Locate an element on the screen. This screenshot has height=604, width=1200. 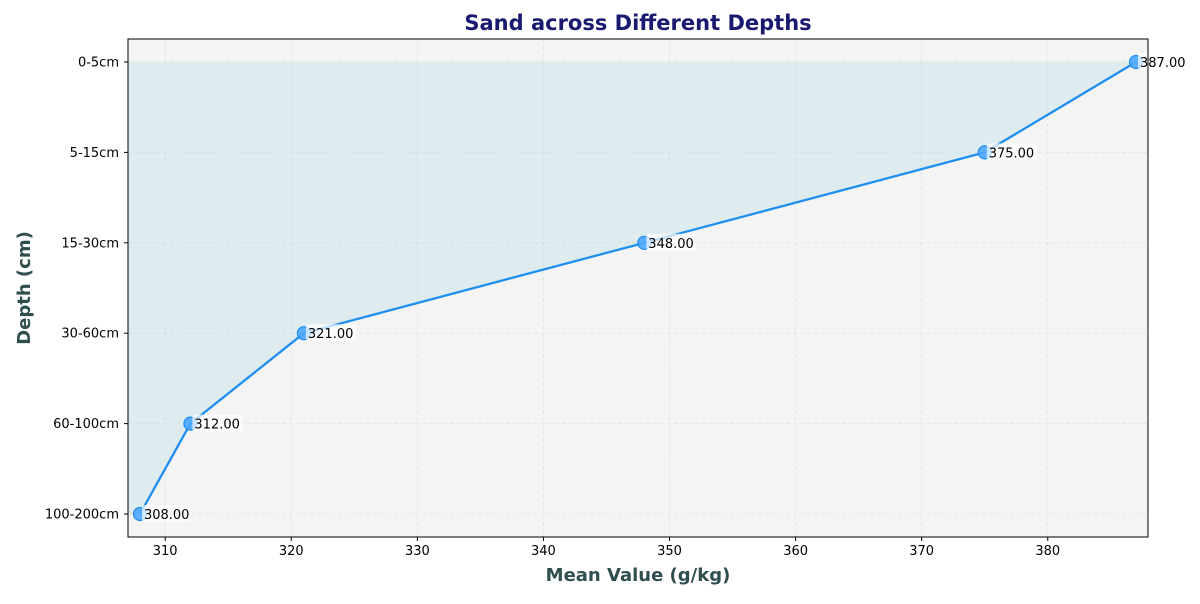
chart-title: Sand across Different Depths is located at coordinates (637, 23).